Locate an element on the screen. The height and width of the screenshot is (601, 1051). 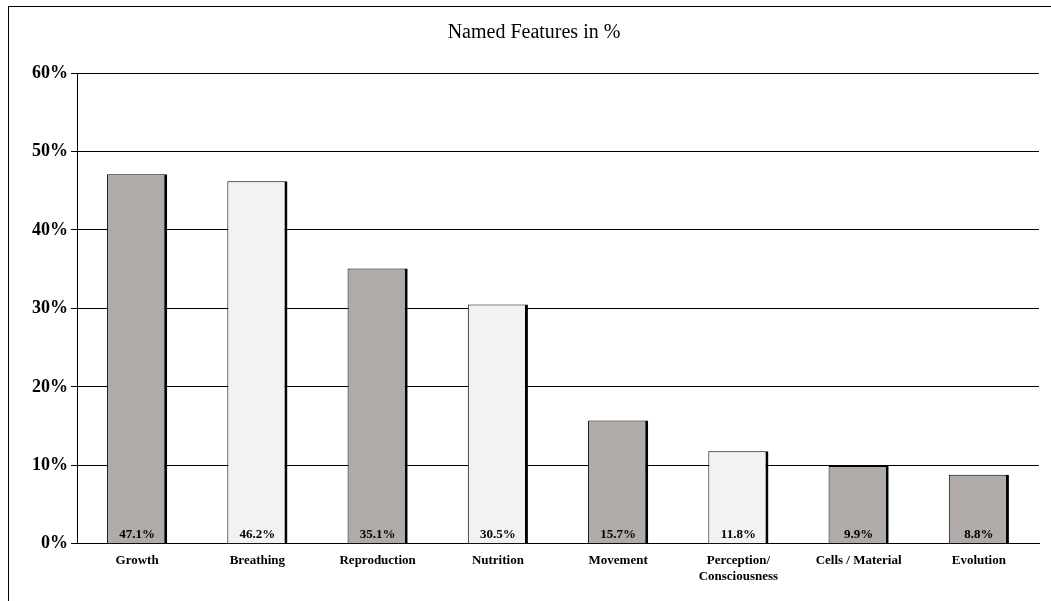
x-tick-label: Evolution is located at coordinates (979, 559).